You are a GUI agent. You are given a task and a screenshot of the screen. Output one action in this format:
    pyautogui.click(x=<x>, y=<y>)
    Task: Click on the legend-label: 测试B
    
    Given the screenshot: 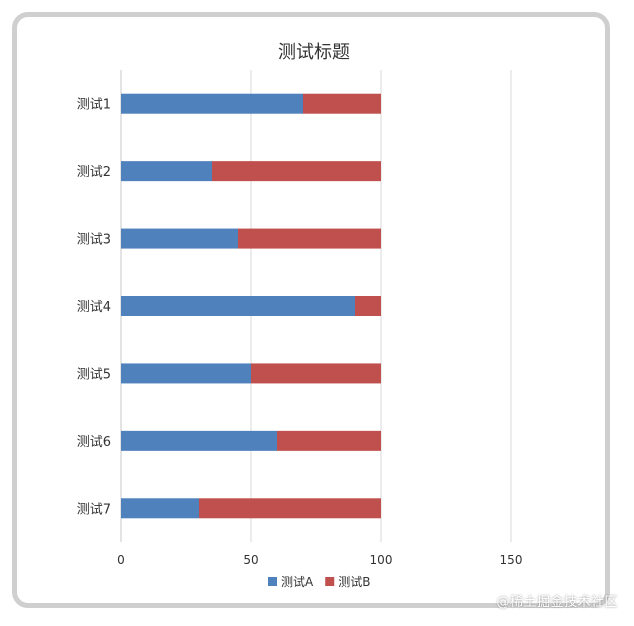 What is the action you would take?
    pyautogui.click(x=354, y=581)
    